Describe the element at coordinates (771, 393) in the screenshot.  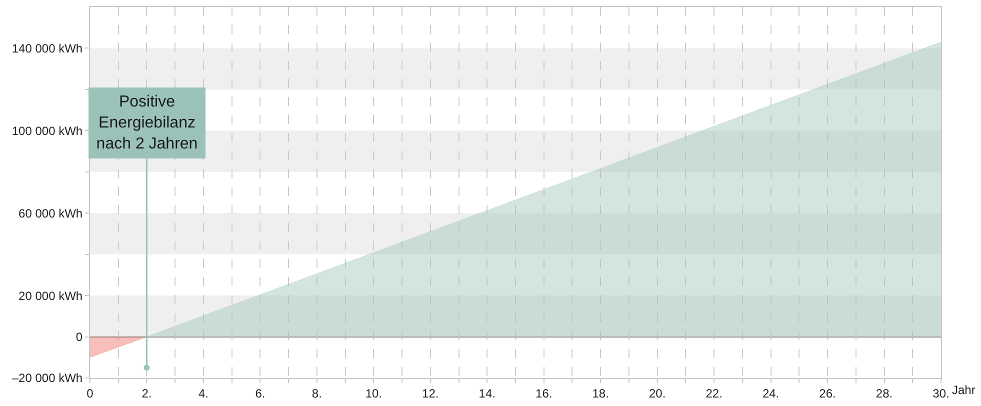
I see `x-tick-label: 24.` at that location.